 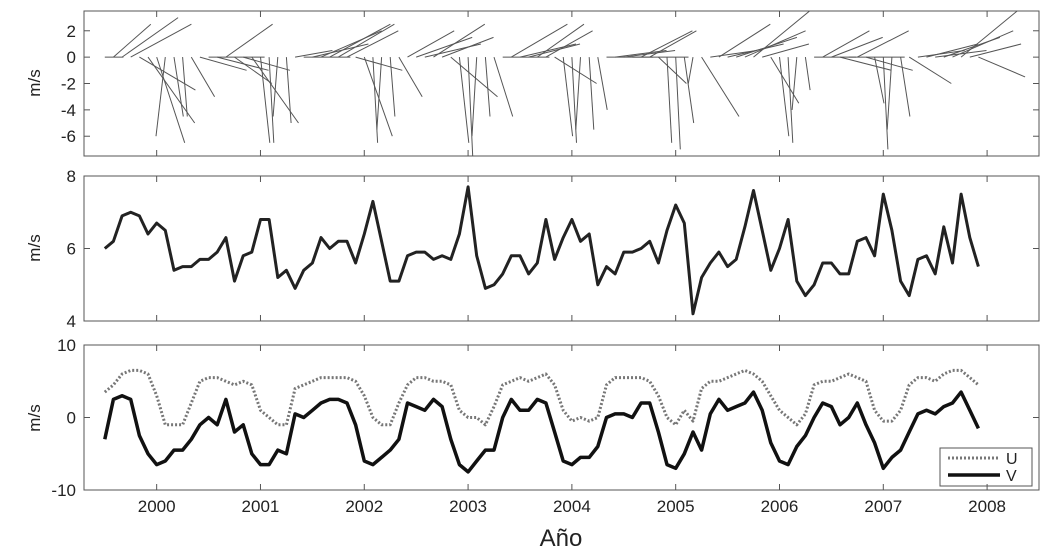 What do you see at coordinates (71, 321) in the screenshot?
I see `speed-y-tick-label: 4` at bounding box center [71, 321].